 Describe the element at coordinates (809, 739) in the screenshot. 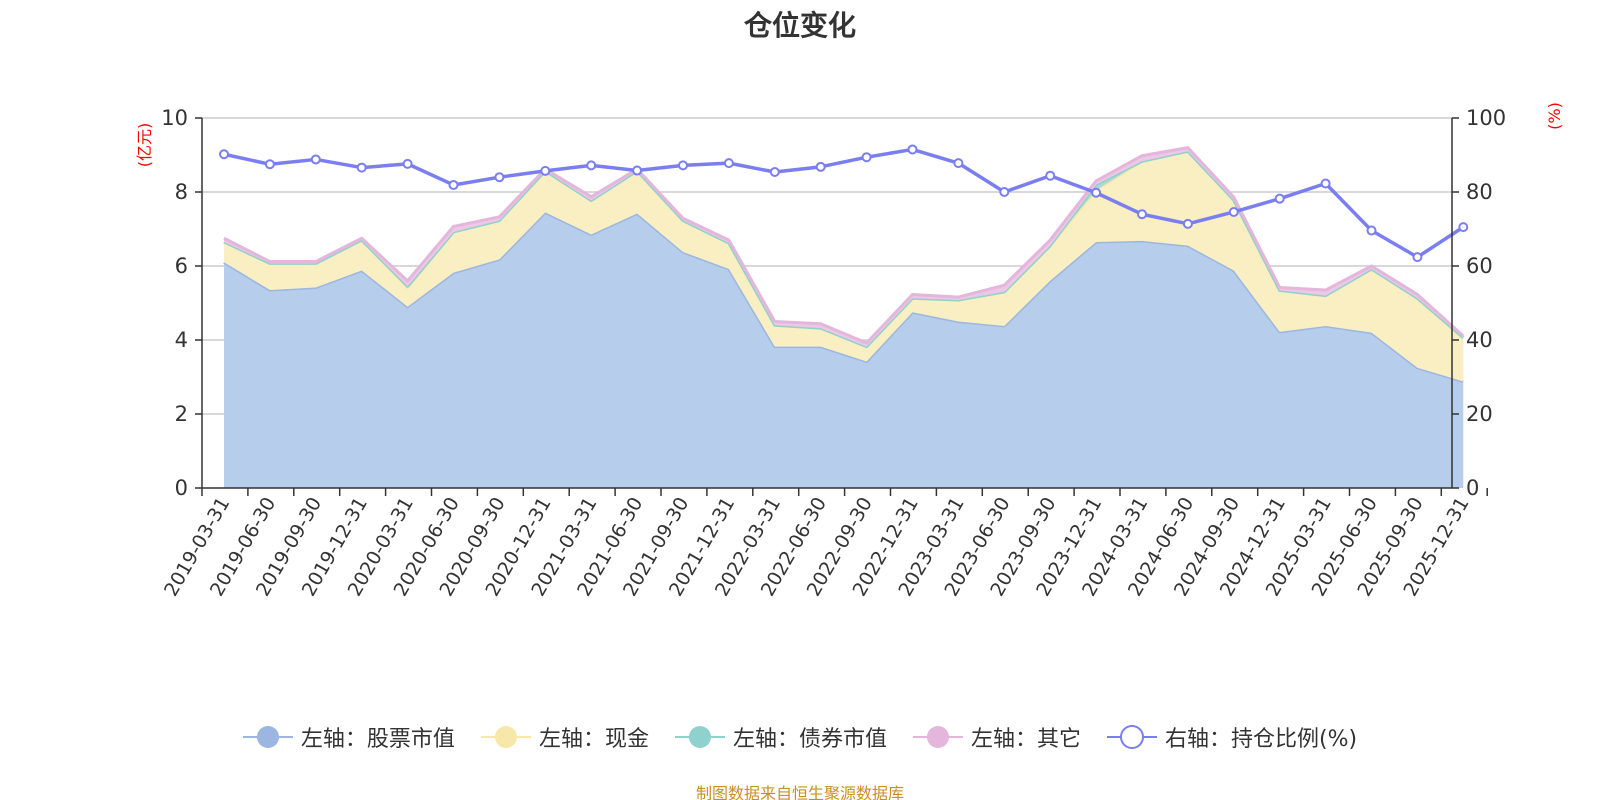

I see `legend-label-bond: 左轴：债券市值` at that location.